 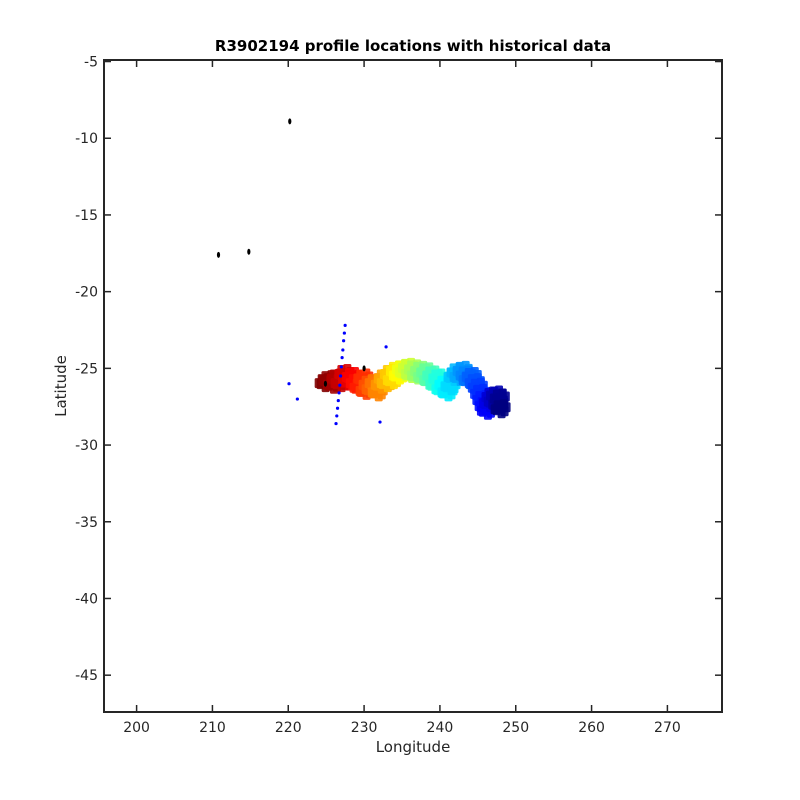 What do you see at coordinates (364, 728) in the screenshot?
I see `x-tick-label: 230` at bounding box center [364, 728].